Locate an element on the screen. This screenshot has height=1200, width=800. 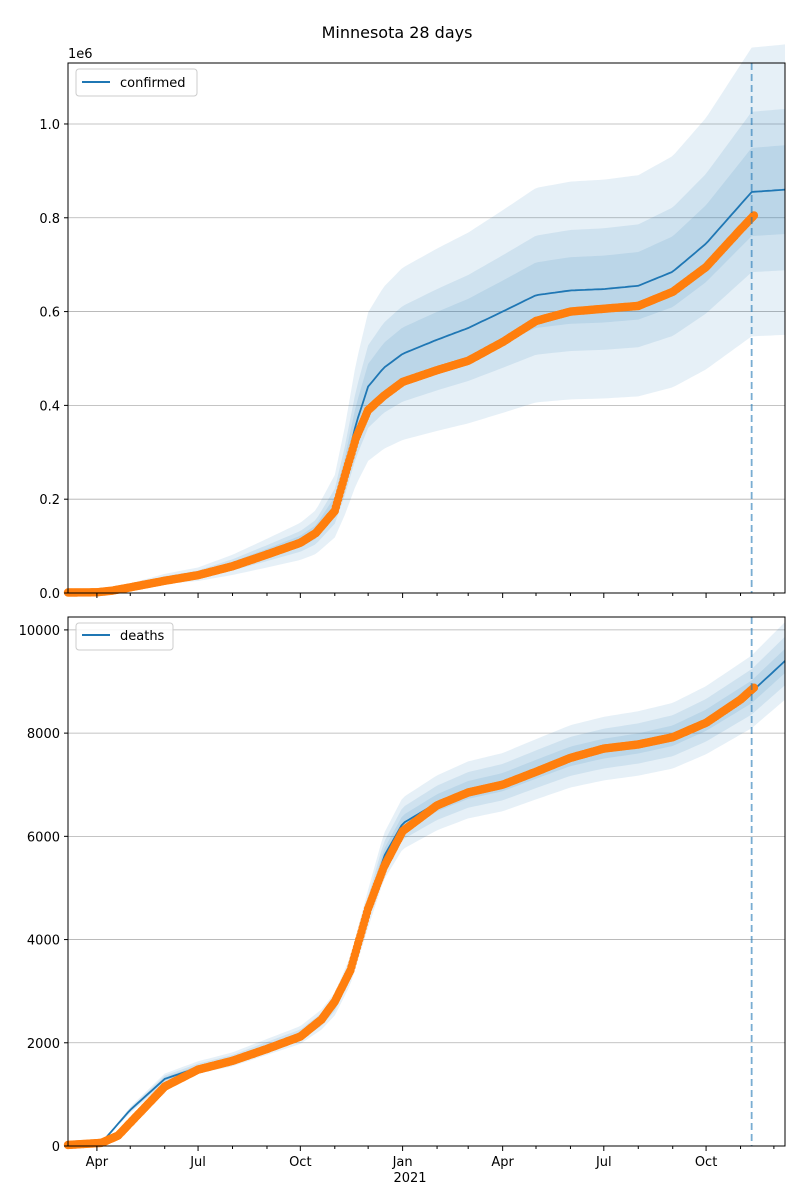
y-tick-label: 2000 is located at coordinates (43, 1044).